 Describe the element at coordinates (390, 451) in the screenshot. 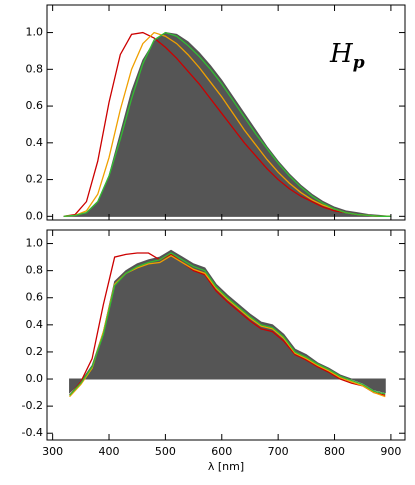

I see `x-tick-label: 900` at that location.